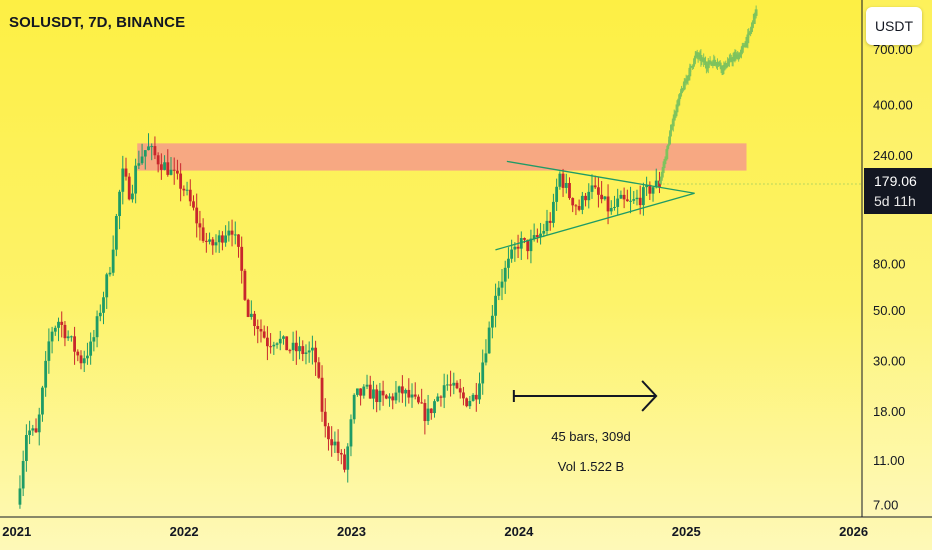 The height and width of the screenshot is (550, 932). What do you see at coordinates (591, 436) in the screenshot?
I see `measure-bars-label: 45 bars, 309d` at bounding box center [591, 436].